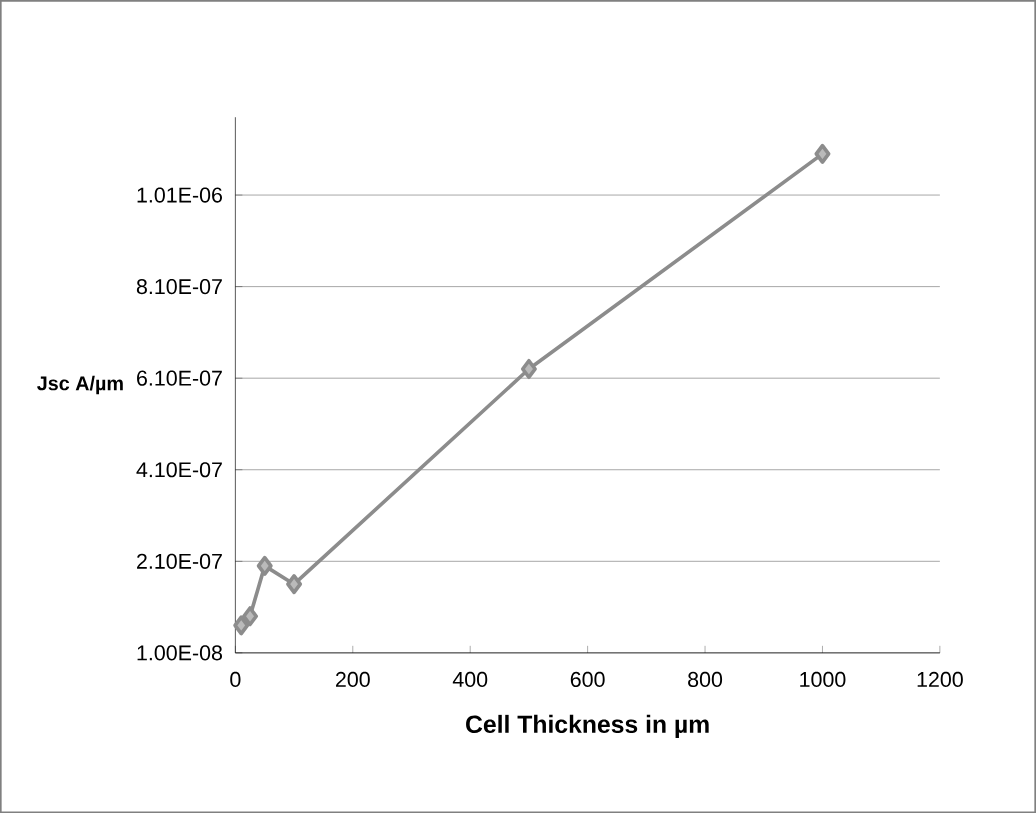 Image resolution: width=1036 pixels, height=813 pixels. I want to click on y-tick-label: 1.01E-06, so click(180, 195).